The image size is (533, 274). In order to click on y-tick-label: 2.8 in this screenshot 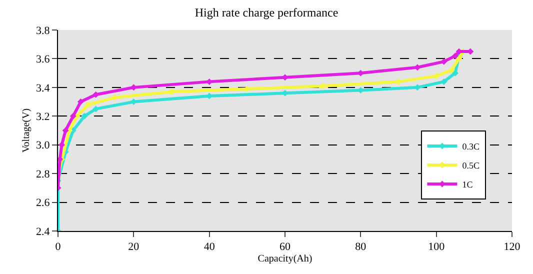, I will do `click(43, 174)`.